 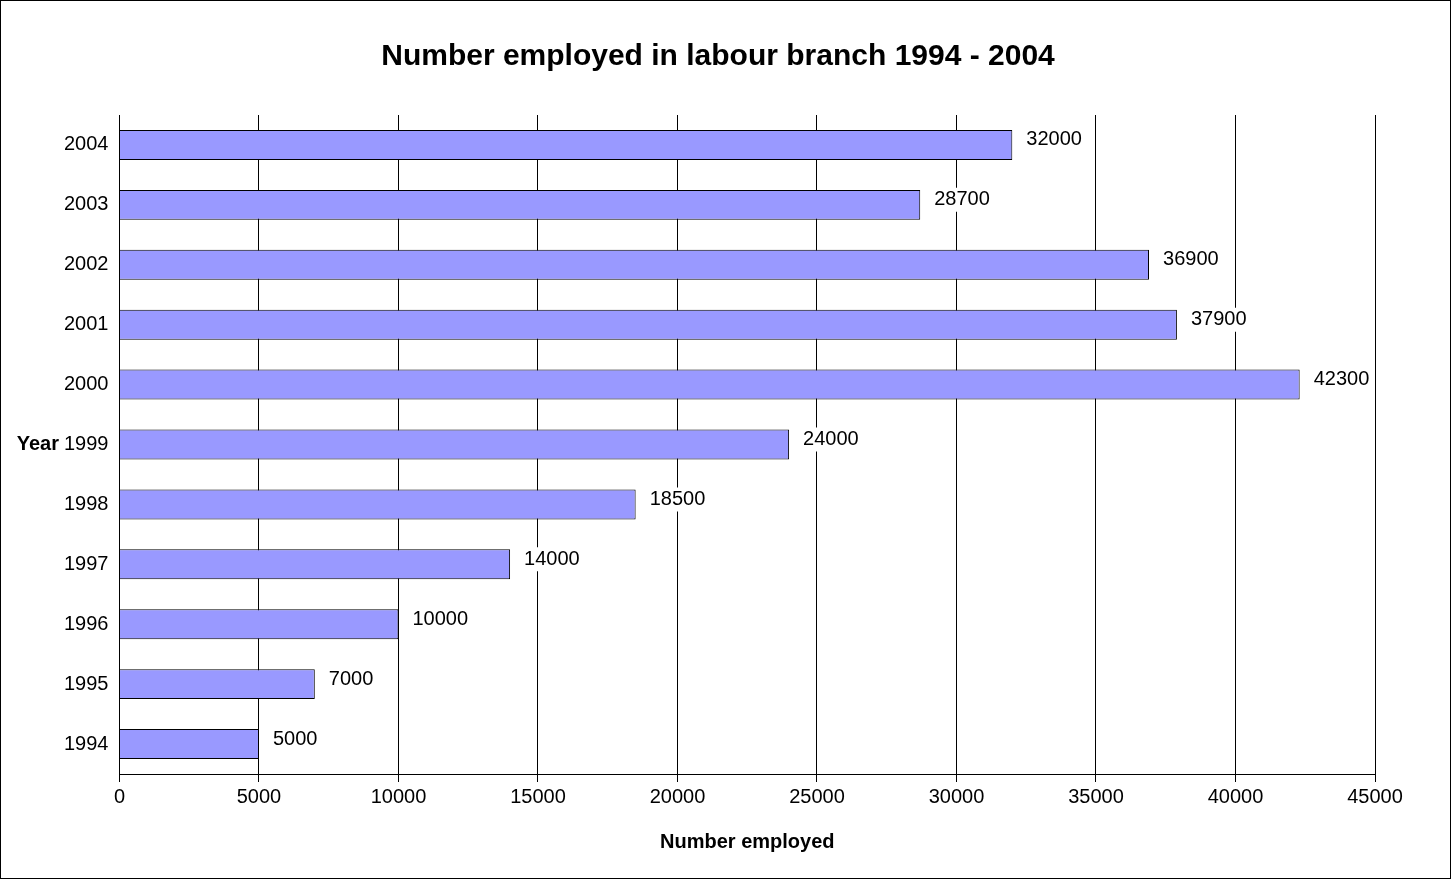 What do you see at coordinates (398, 795) in the screenshot?
I see `x-tick-label: 10000` at bounding box center [398, 795].